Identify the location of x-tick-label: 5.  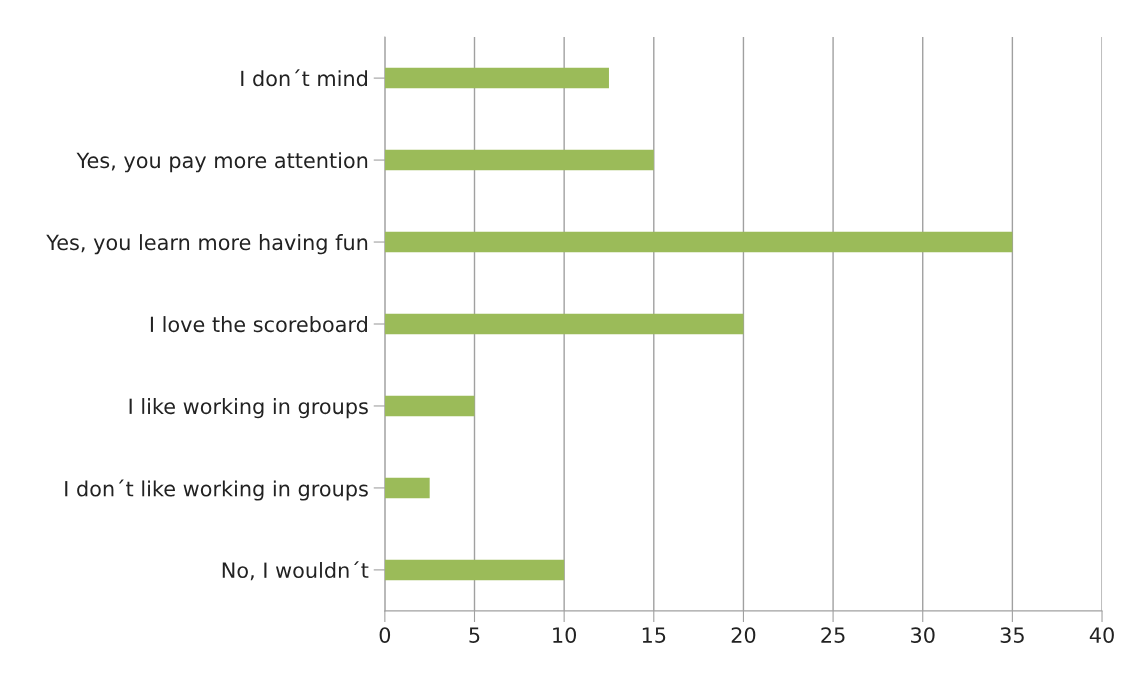
(474, 635).